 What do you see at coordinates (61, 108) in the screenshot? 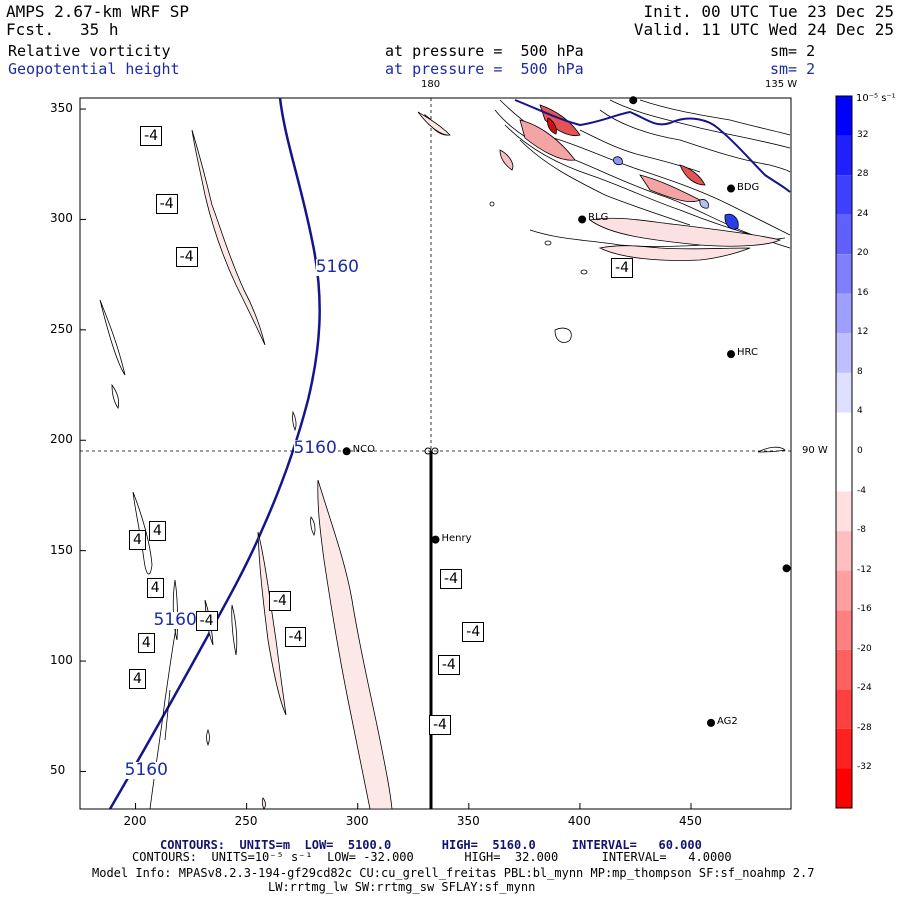
I see `y-tick-label: 350` at bounding box center [61, 108].